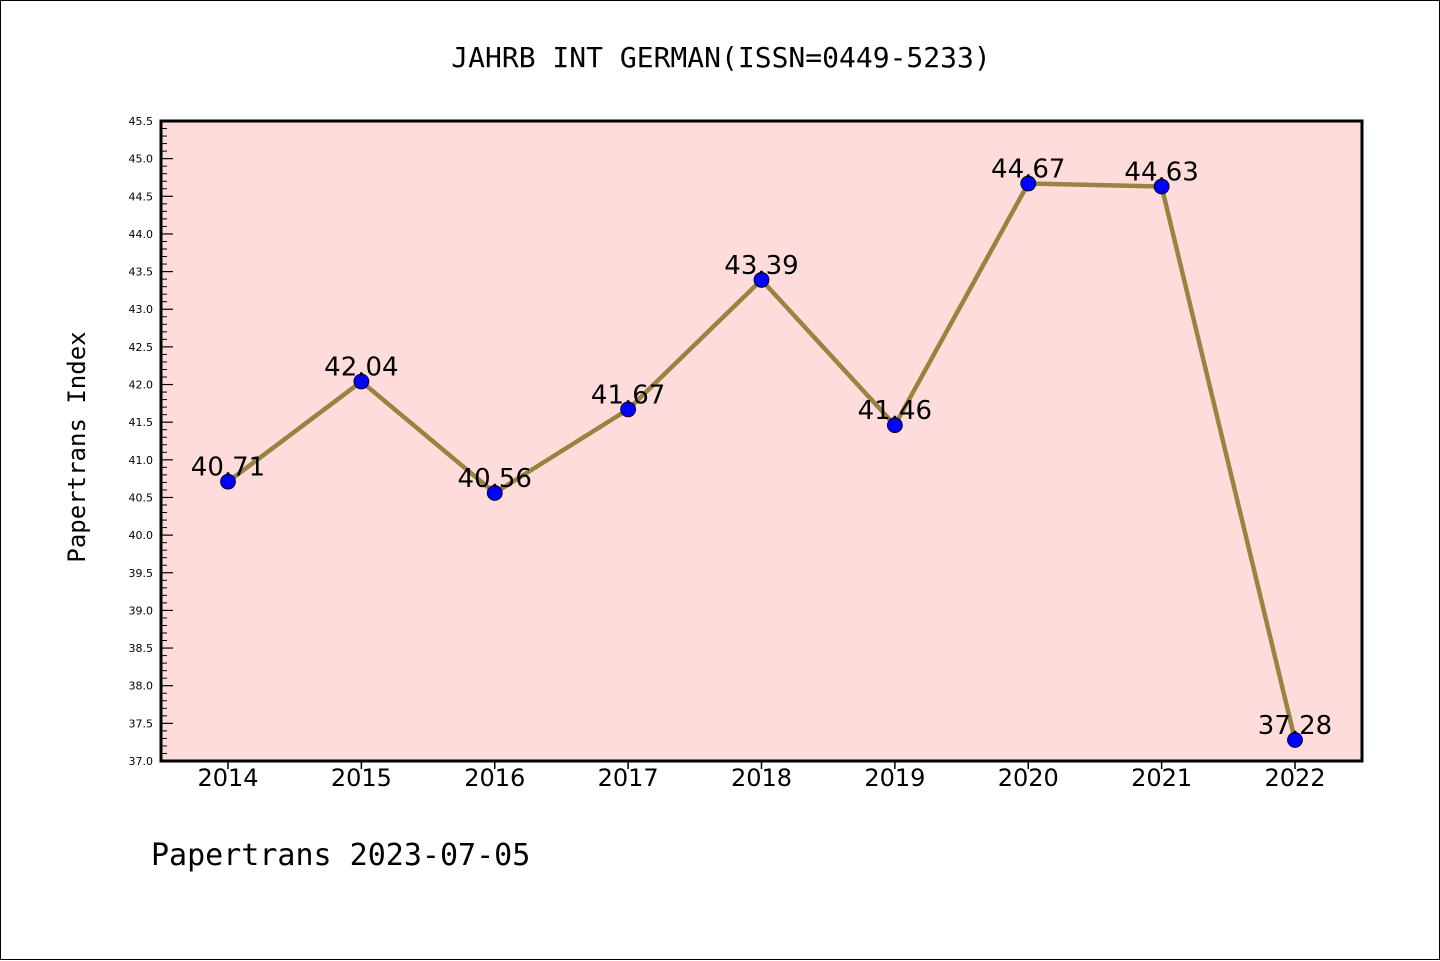  Describe the element at coordinates (141, 196) in the screenshot. I see `y-tick-label: 44.5` at that location.